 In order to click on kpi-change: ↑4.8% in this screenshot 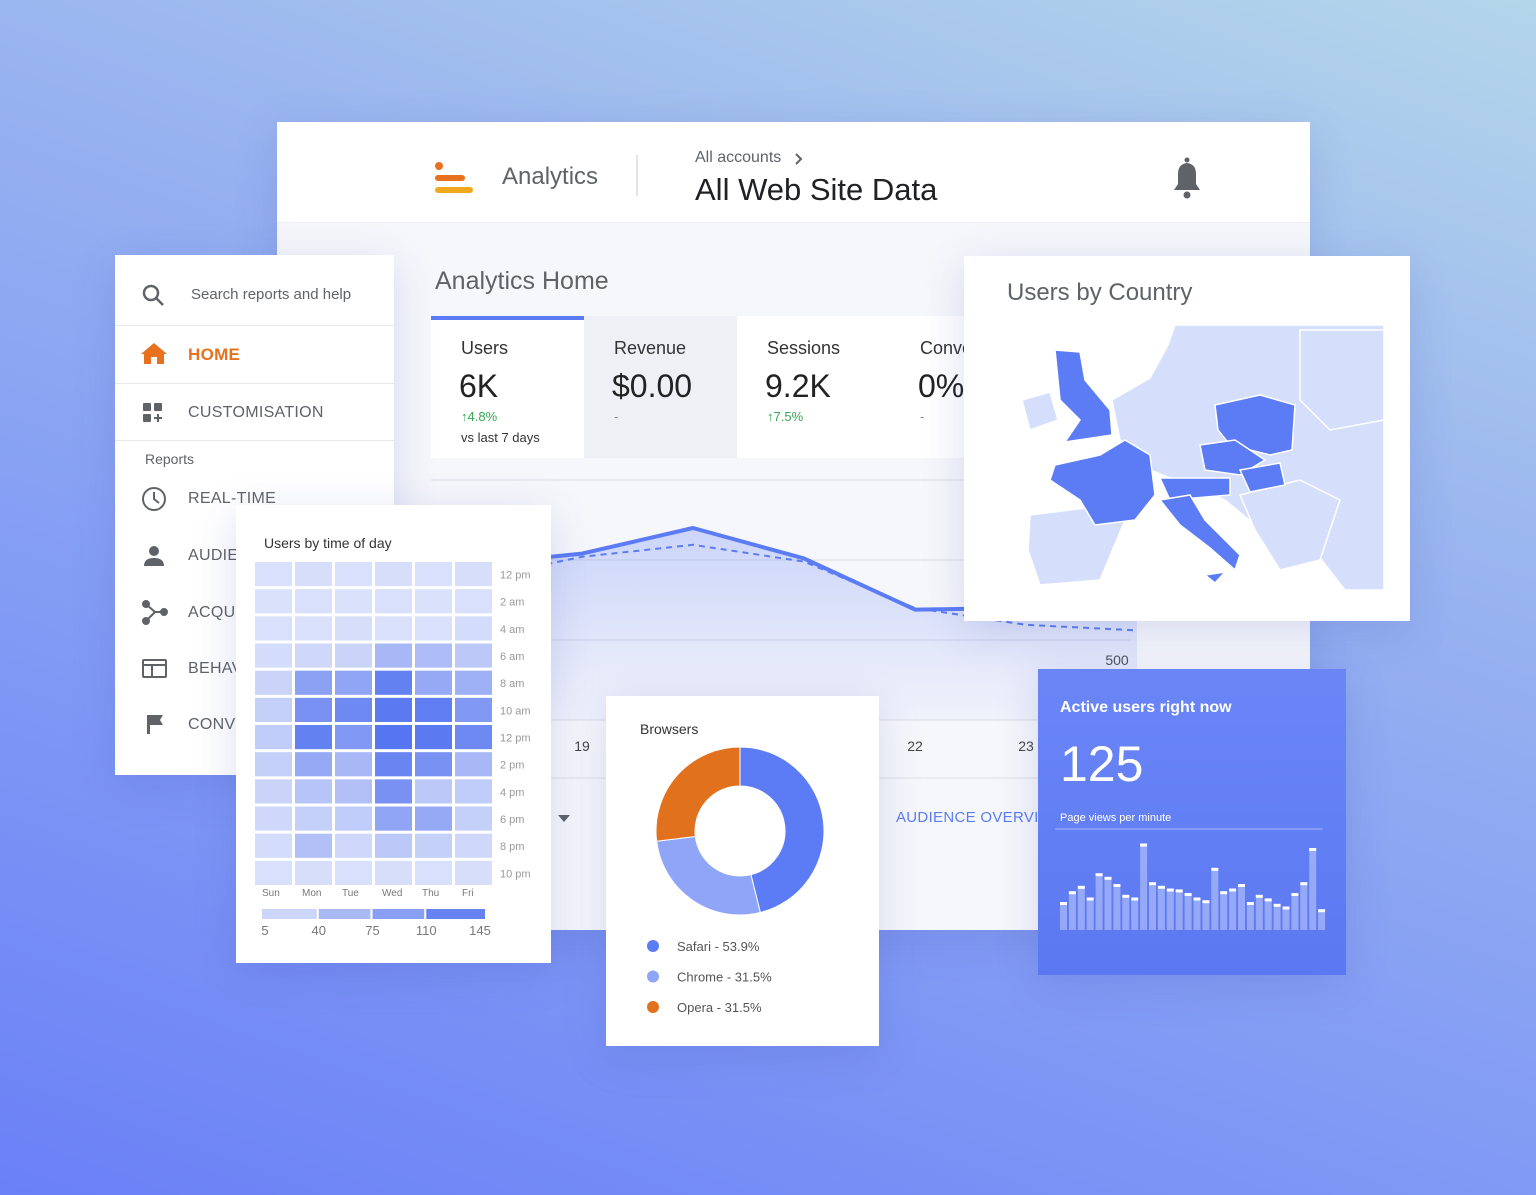, I will do `click(479, 416)`.